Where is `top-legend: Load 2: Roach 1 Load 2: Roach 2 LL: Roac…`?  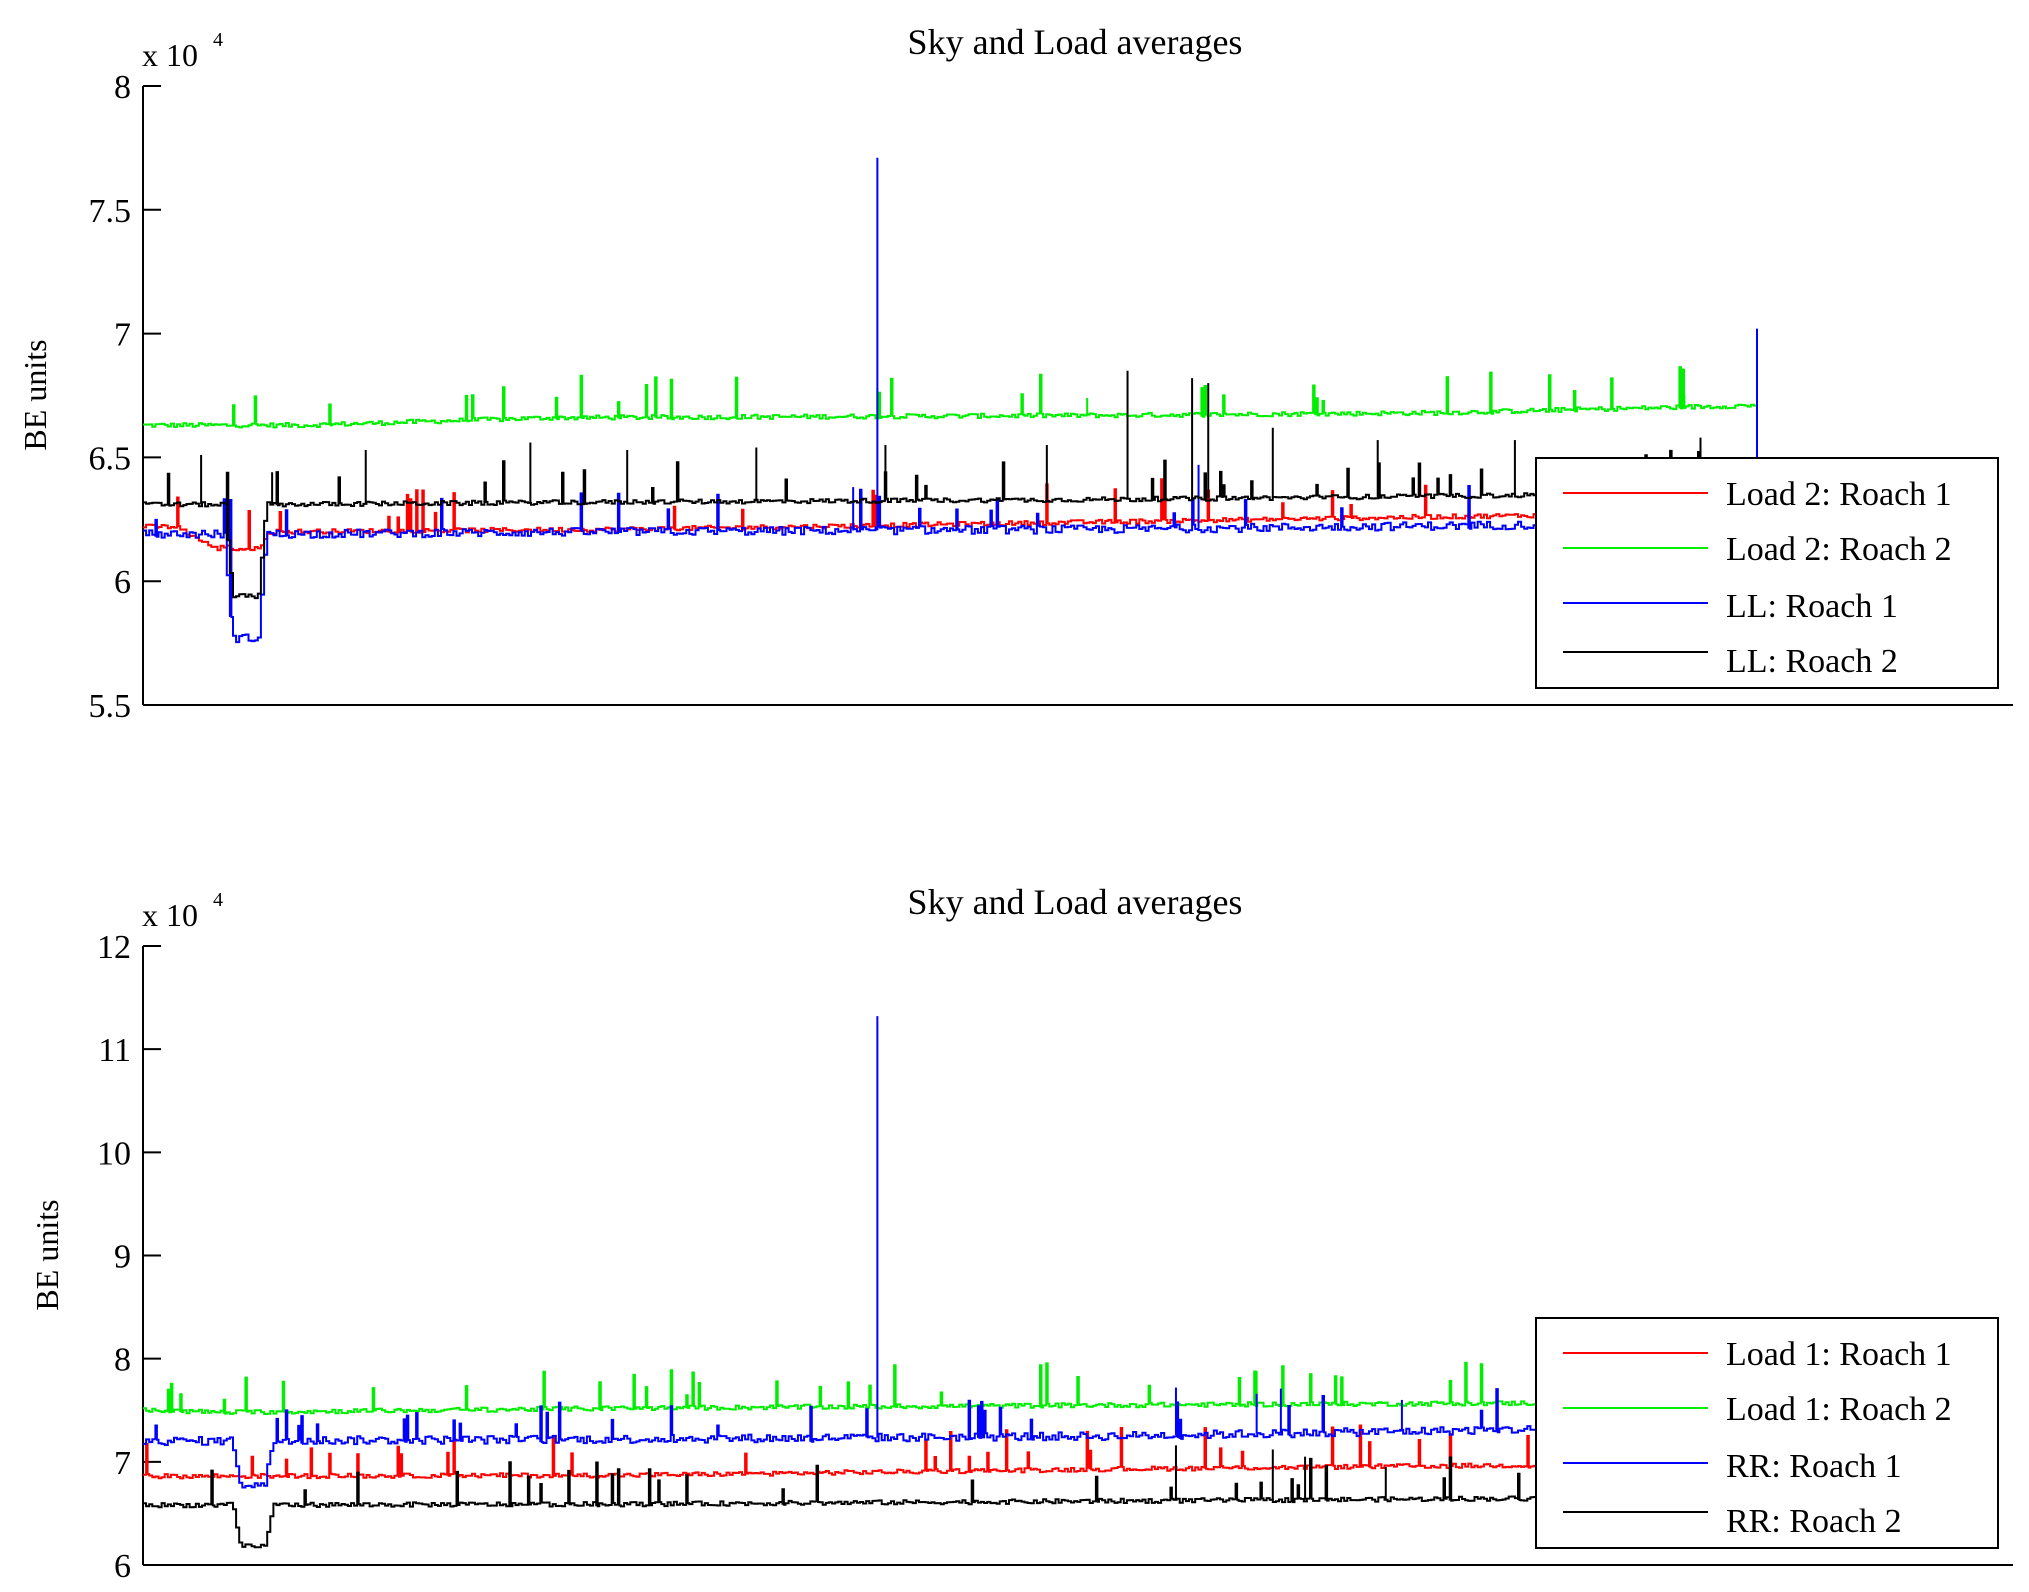 top-legend: Load 2: Roach 1 Load 2: Roach 2 LL: Roac… is located at coordinates (1767, 573).